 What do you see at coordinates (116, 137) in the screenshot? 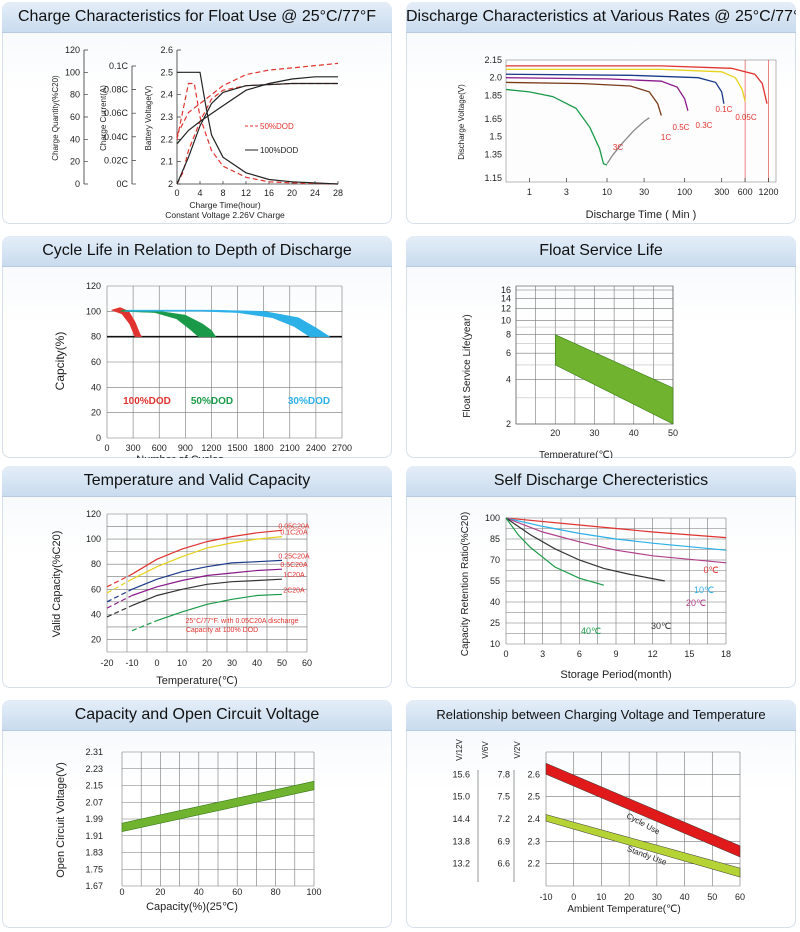
I see `y-tick-label: 0.04C` at bounding box center [116, 137].